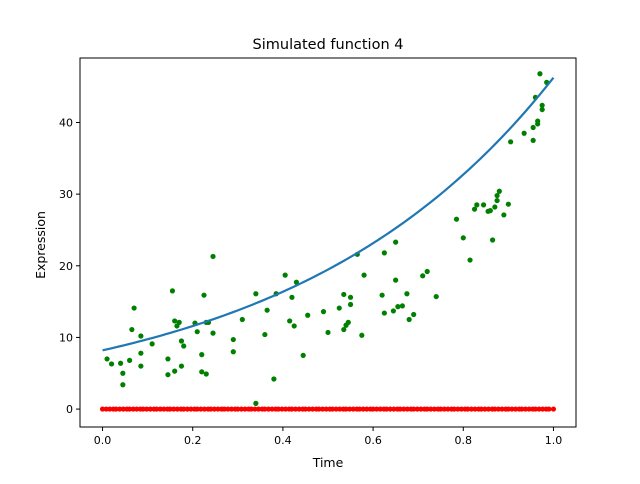 This screenshot has height=484, width=640. What do you see at coordinates (40, 245) in the screenshot?
I see `y-axis-label: Expression` at bounding box center [40, 245].